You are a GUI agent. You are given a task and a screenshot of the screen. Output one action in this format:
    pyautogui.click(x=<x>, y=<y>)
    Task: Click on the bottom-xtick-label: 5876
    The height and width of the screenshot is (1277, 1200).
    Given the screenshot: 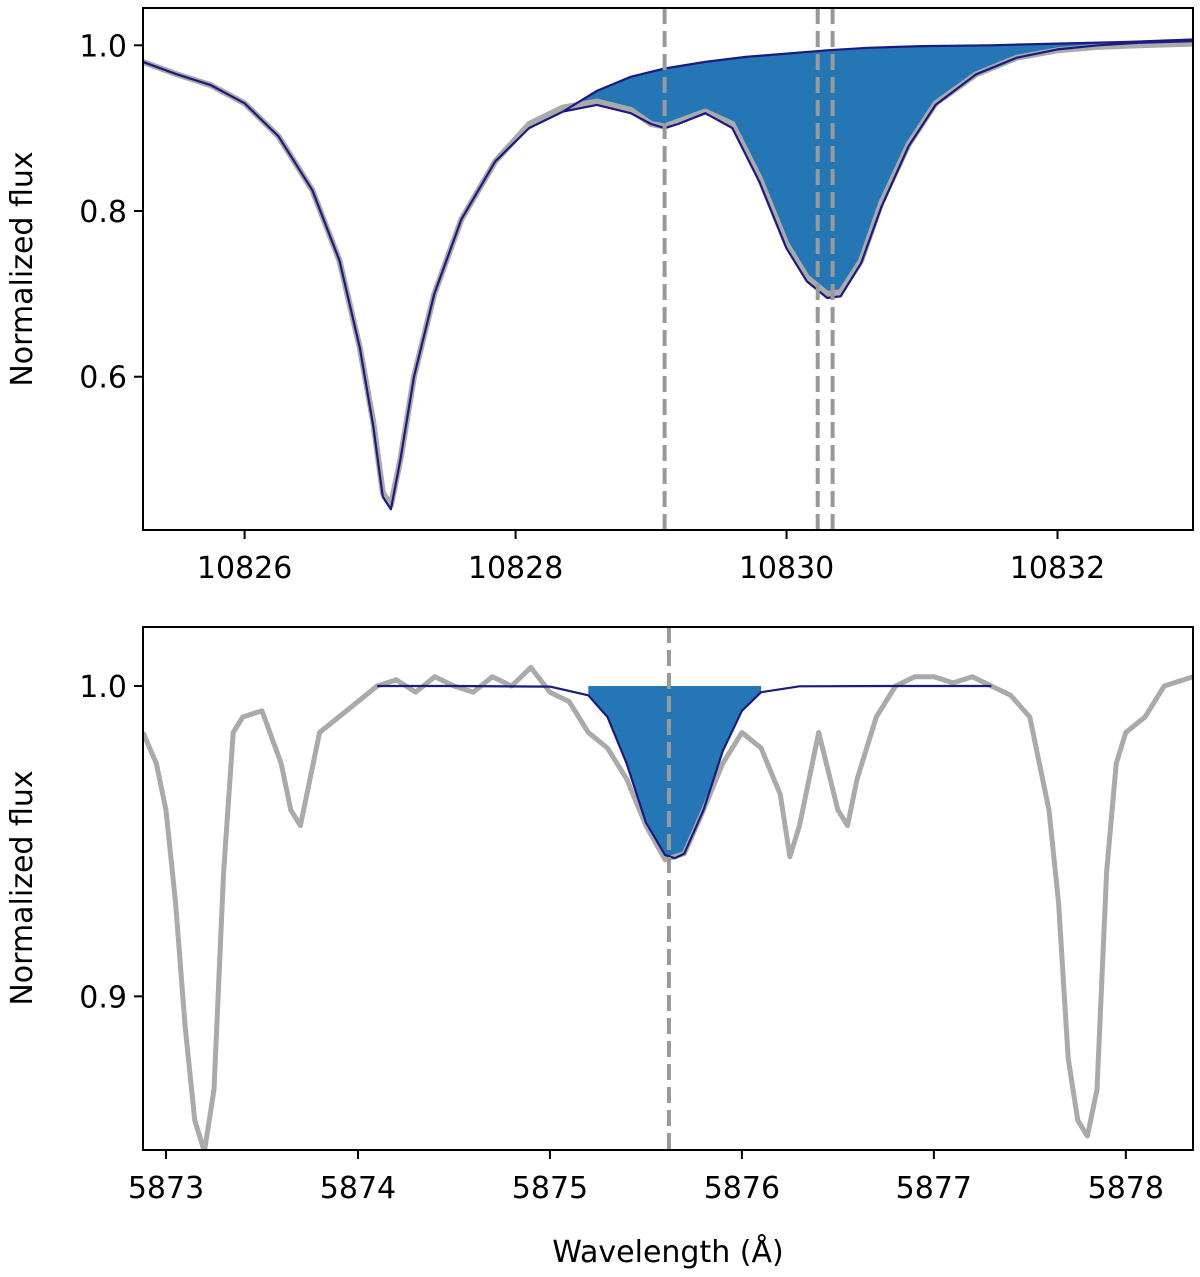 What is the action you would take?
    pyautogui.click(x=742, y=1188)
    